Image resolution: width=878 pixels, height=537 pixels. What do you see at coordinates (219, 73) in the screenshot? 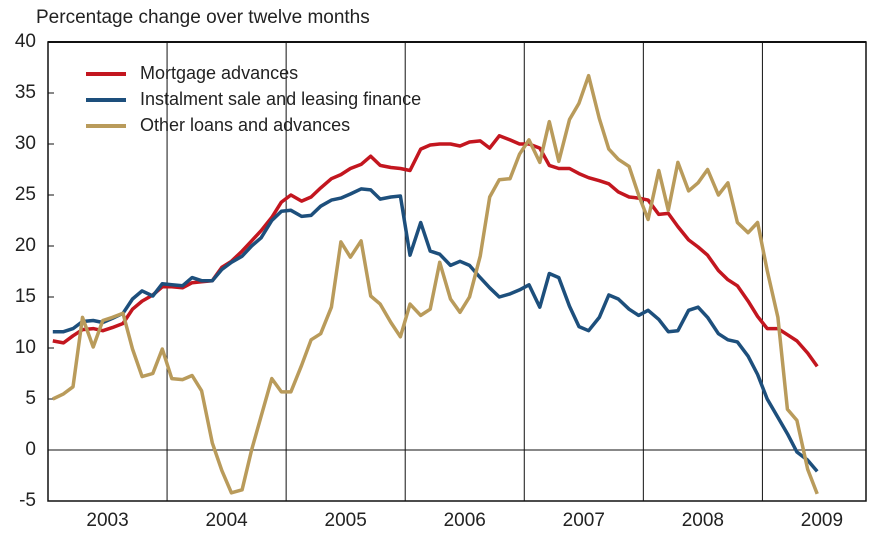
I see `legend-label: Mortgage advances` at bounding box center [219, 73].